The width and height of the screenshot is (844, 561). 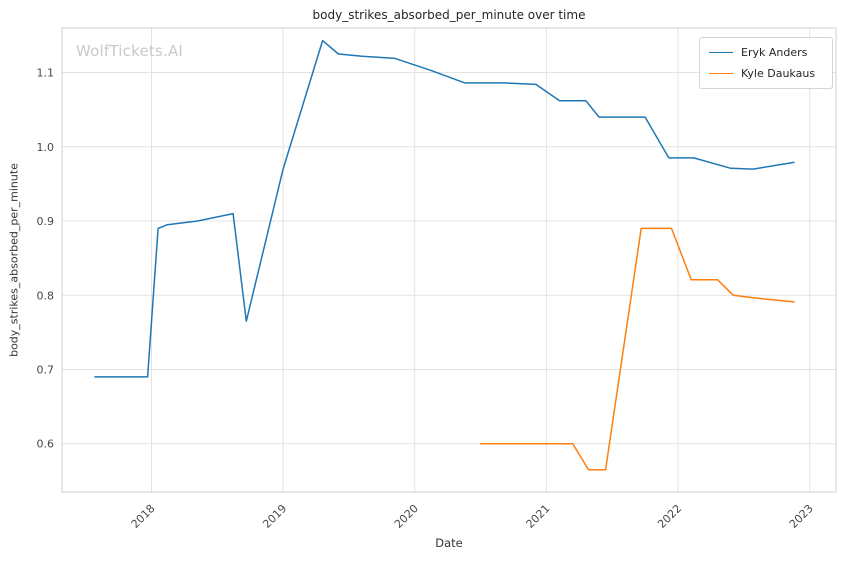 What do you see at coordinates (130, 51) in the screenshot?
I see `watermark: WolfTickets.AI` at bounding box center [130, 51].